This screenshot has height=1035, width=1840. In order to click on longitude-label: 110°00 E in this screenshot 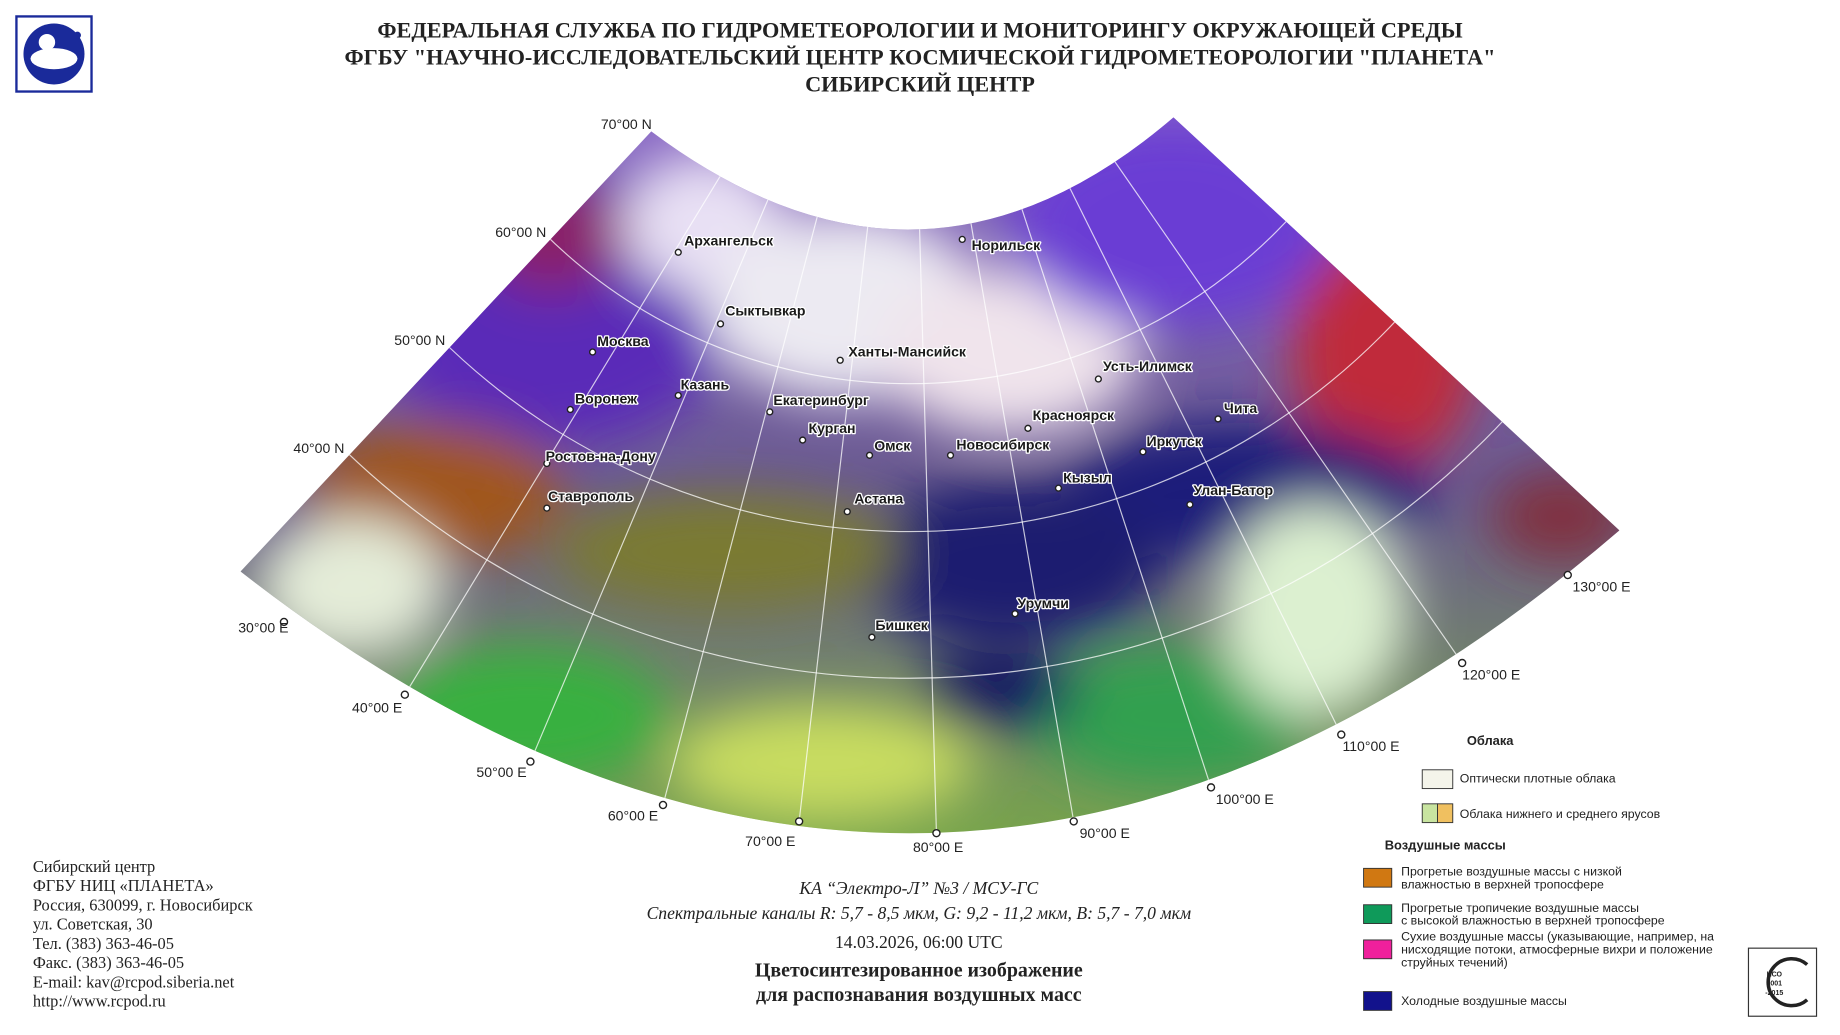, I will do `click(1370, 746)`.